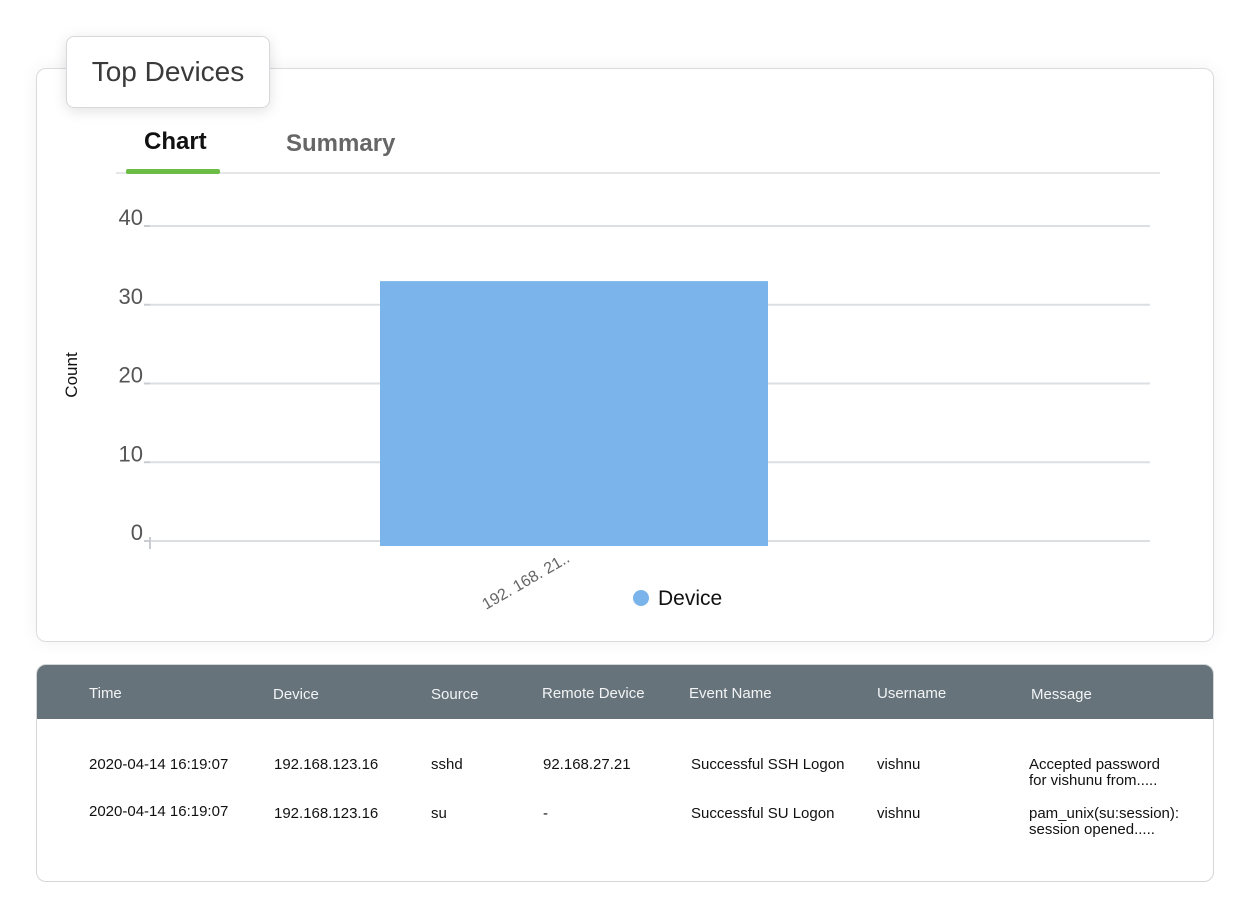 This screenshot has width=1250, height=918. What do you see at coordinates (137, 532) in the screenshot?
I see `y-tick-label: 0` at bounding box center [137, 532].